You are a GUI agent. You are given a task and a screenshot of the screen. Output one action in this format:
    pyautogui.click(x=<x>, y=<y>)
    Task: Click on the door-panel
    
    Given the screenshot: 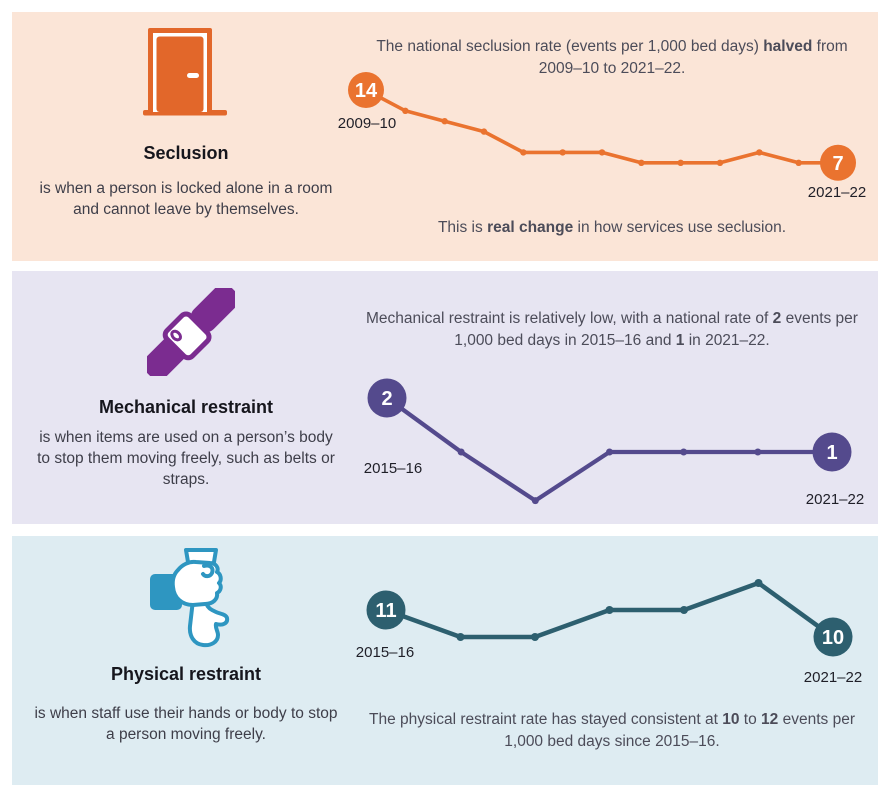 What is the action you would take?
    pyautogui.click(x=180, y=74)
    